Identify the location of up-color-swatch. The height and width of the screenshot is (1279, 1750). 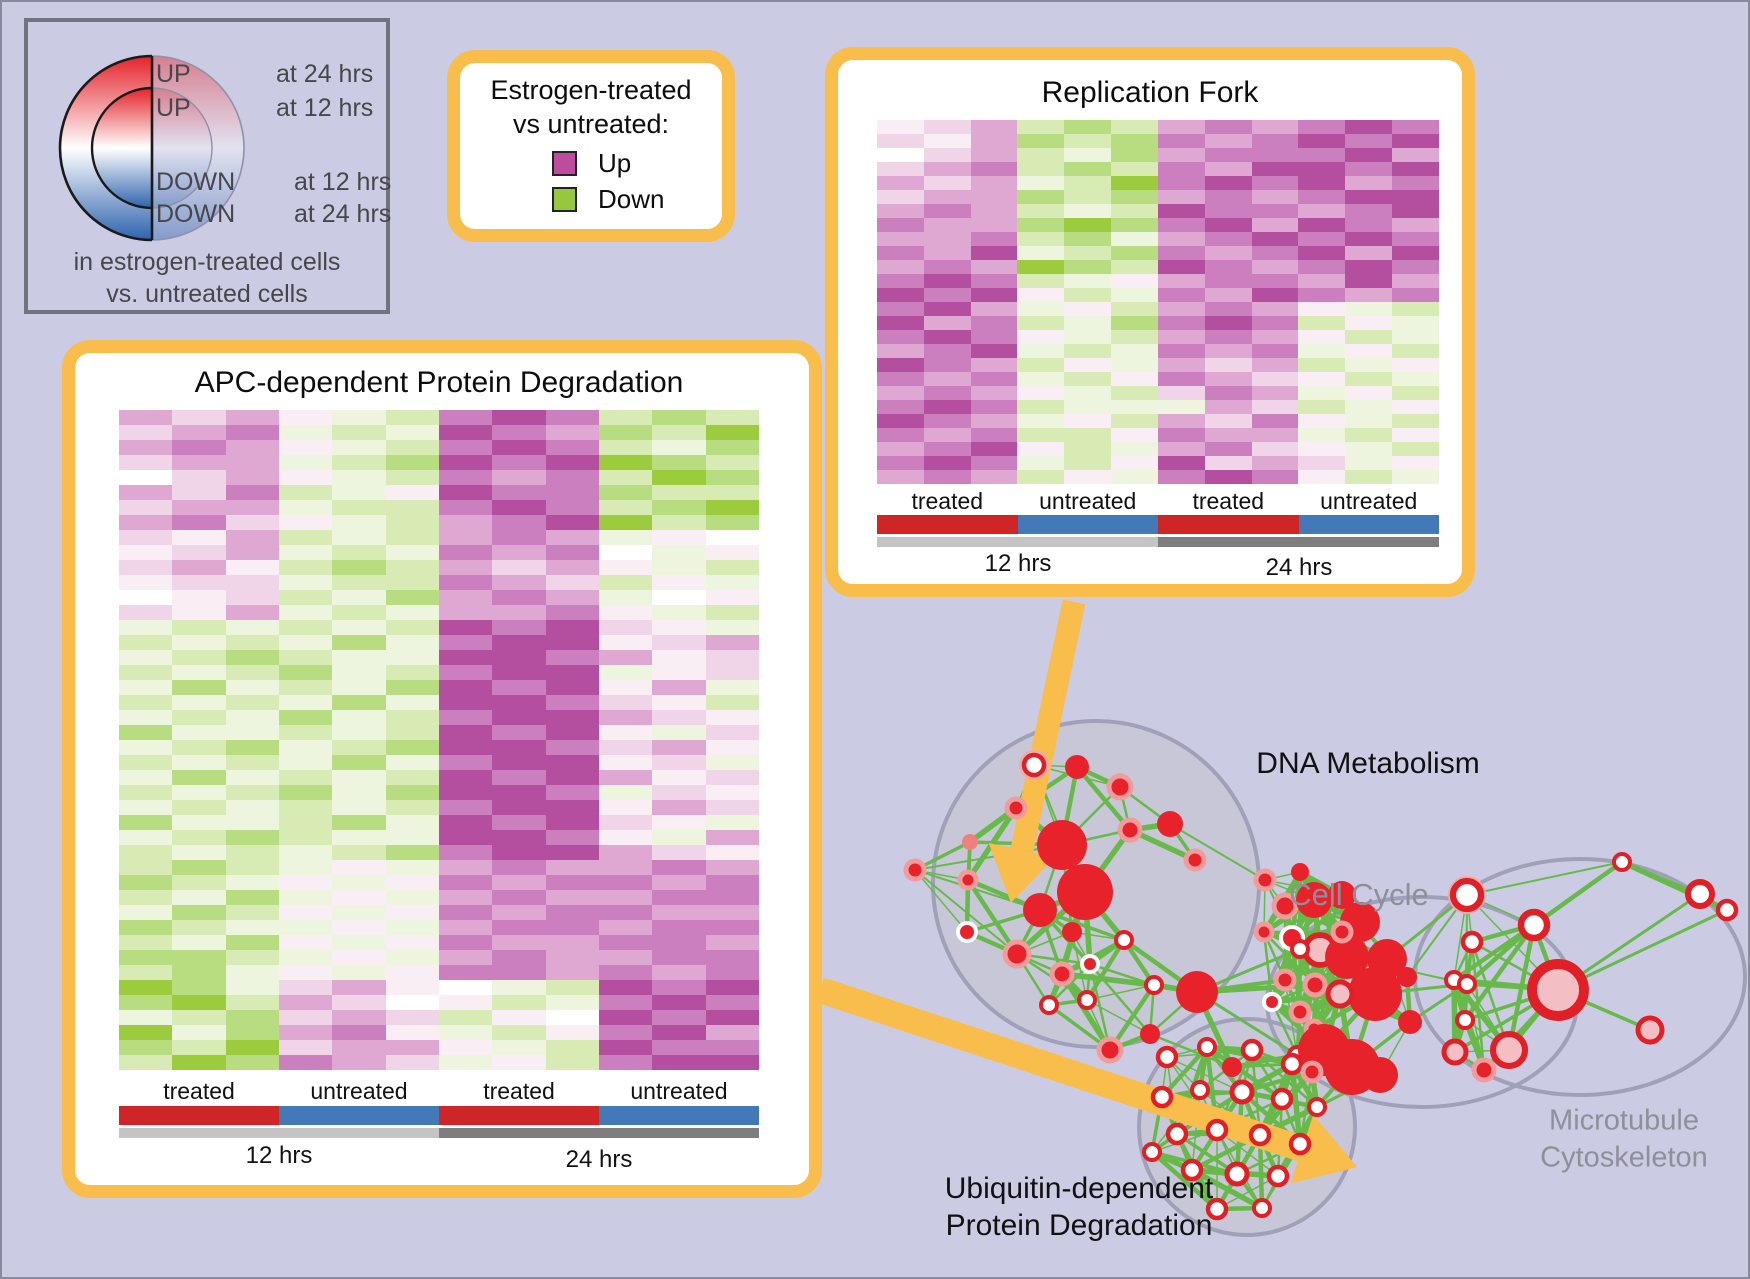
(564, 163).